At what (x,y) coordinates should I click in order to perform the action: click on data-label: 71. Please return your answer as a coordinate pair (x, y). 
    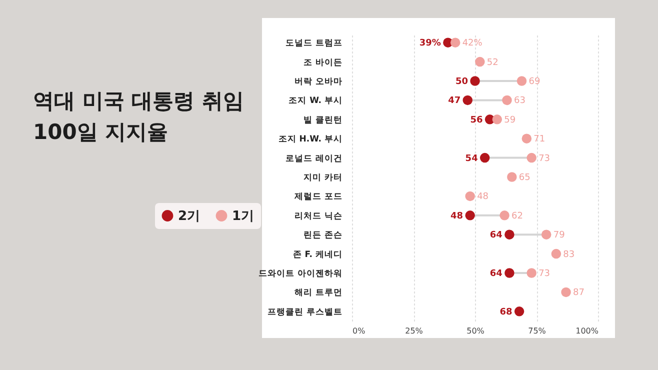
    Looking at the image, I should click on (540, 139).